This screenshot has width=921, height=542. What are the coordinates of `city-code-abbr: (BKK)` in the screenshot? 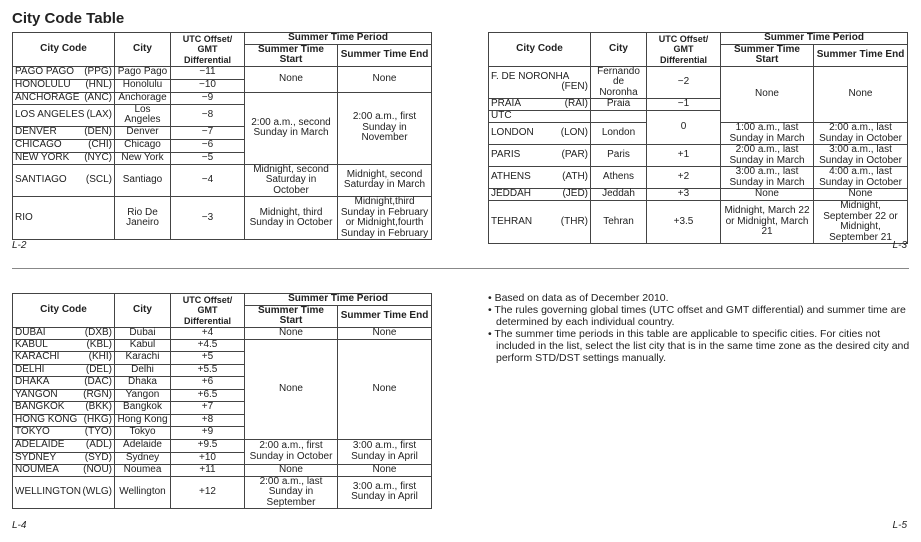 It's located at (98, 407).